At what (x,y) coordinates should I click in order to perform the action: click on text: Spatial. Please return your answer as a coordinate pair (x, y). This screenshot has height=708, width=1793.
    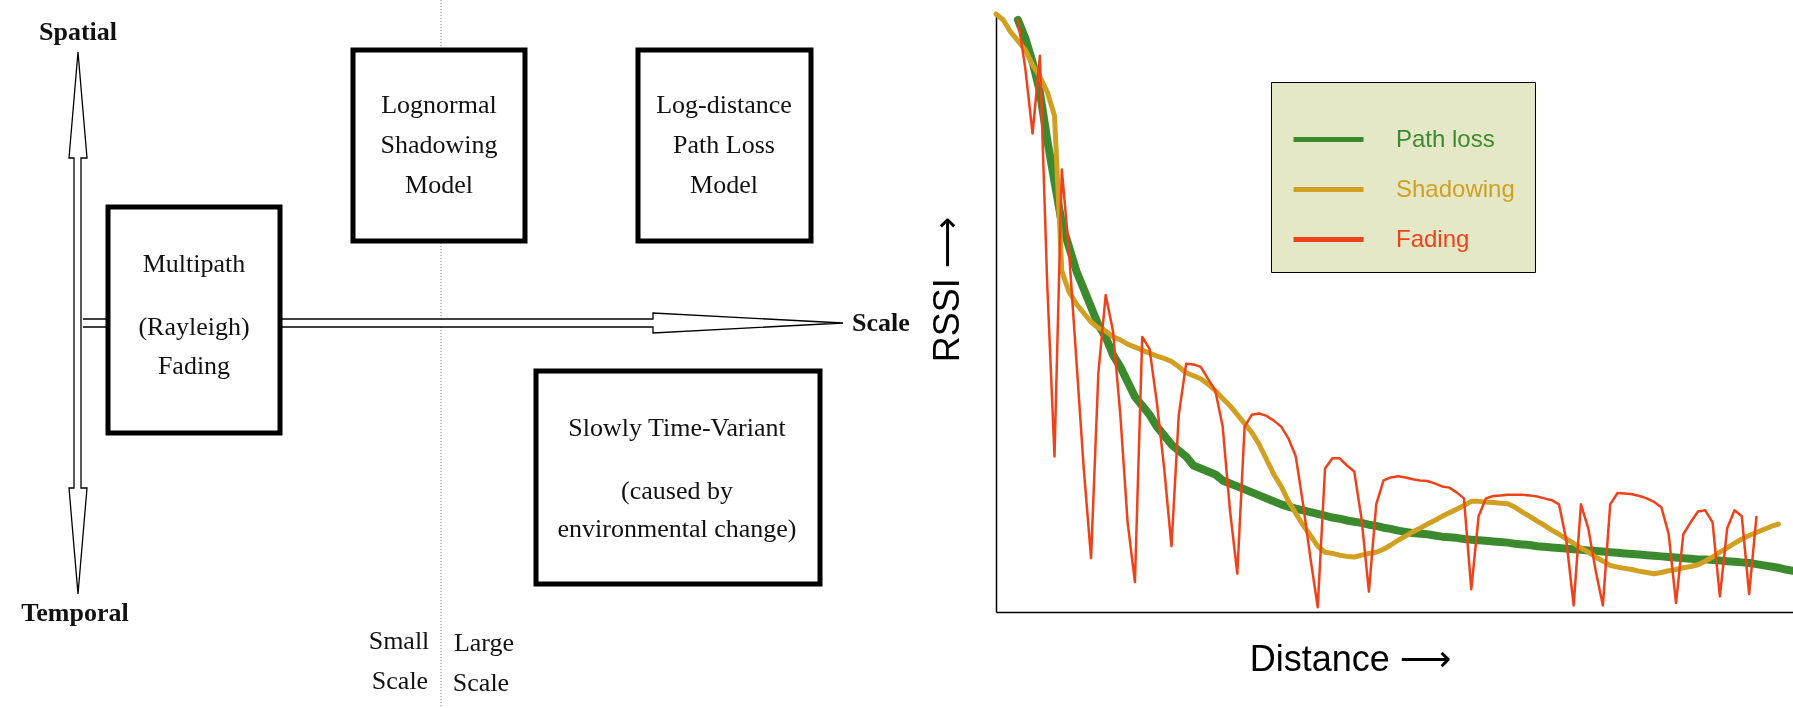
    Looking at the image, I should click on (78, 31).